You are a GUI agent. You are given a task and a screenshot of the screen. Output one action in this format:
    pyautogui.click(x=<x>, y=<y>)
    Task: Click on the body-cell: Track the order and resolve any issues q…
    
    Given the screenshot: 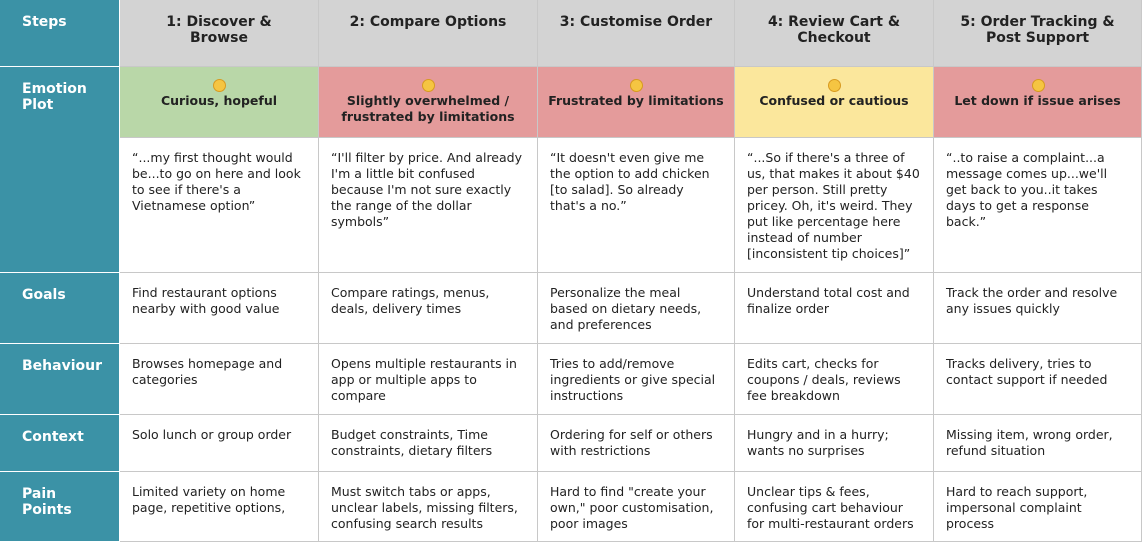 What is the action you would take?
    pyautogui.click(x=1038, y=308)
    